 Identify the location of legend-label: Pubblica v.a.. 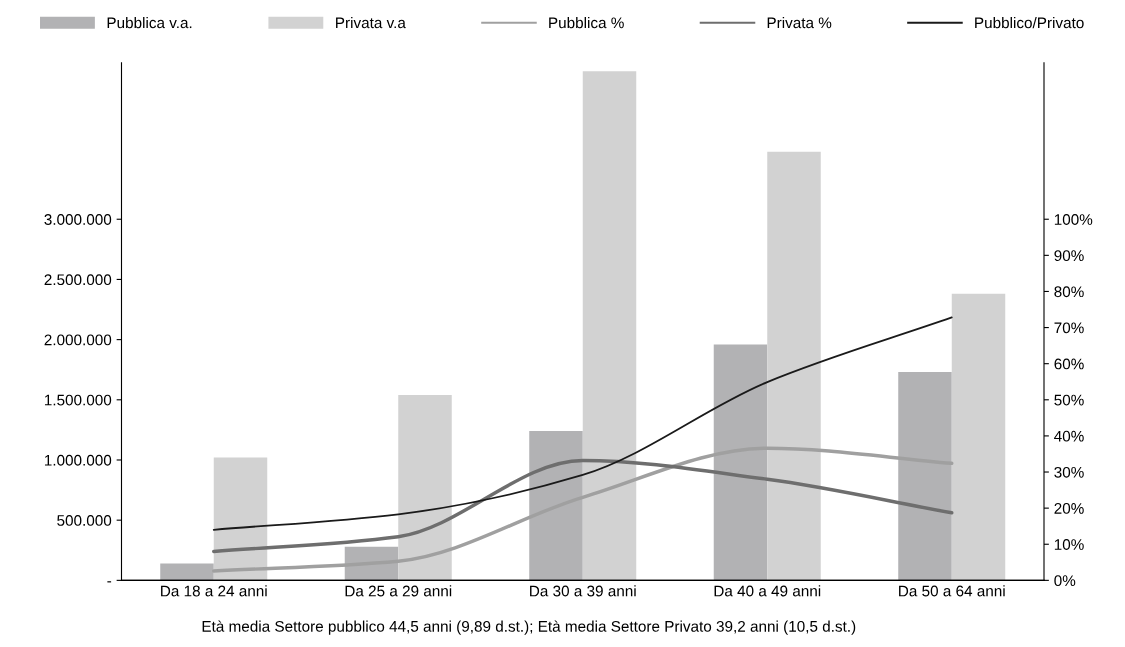
(149, 22).